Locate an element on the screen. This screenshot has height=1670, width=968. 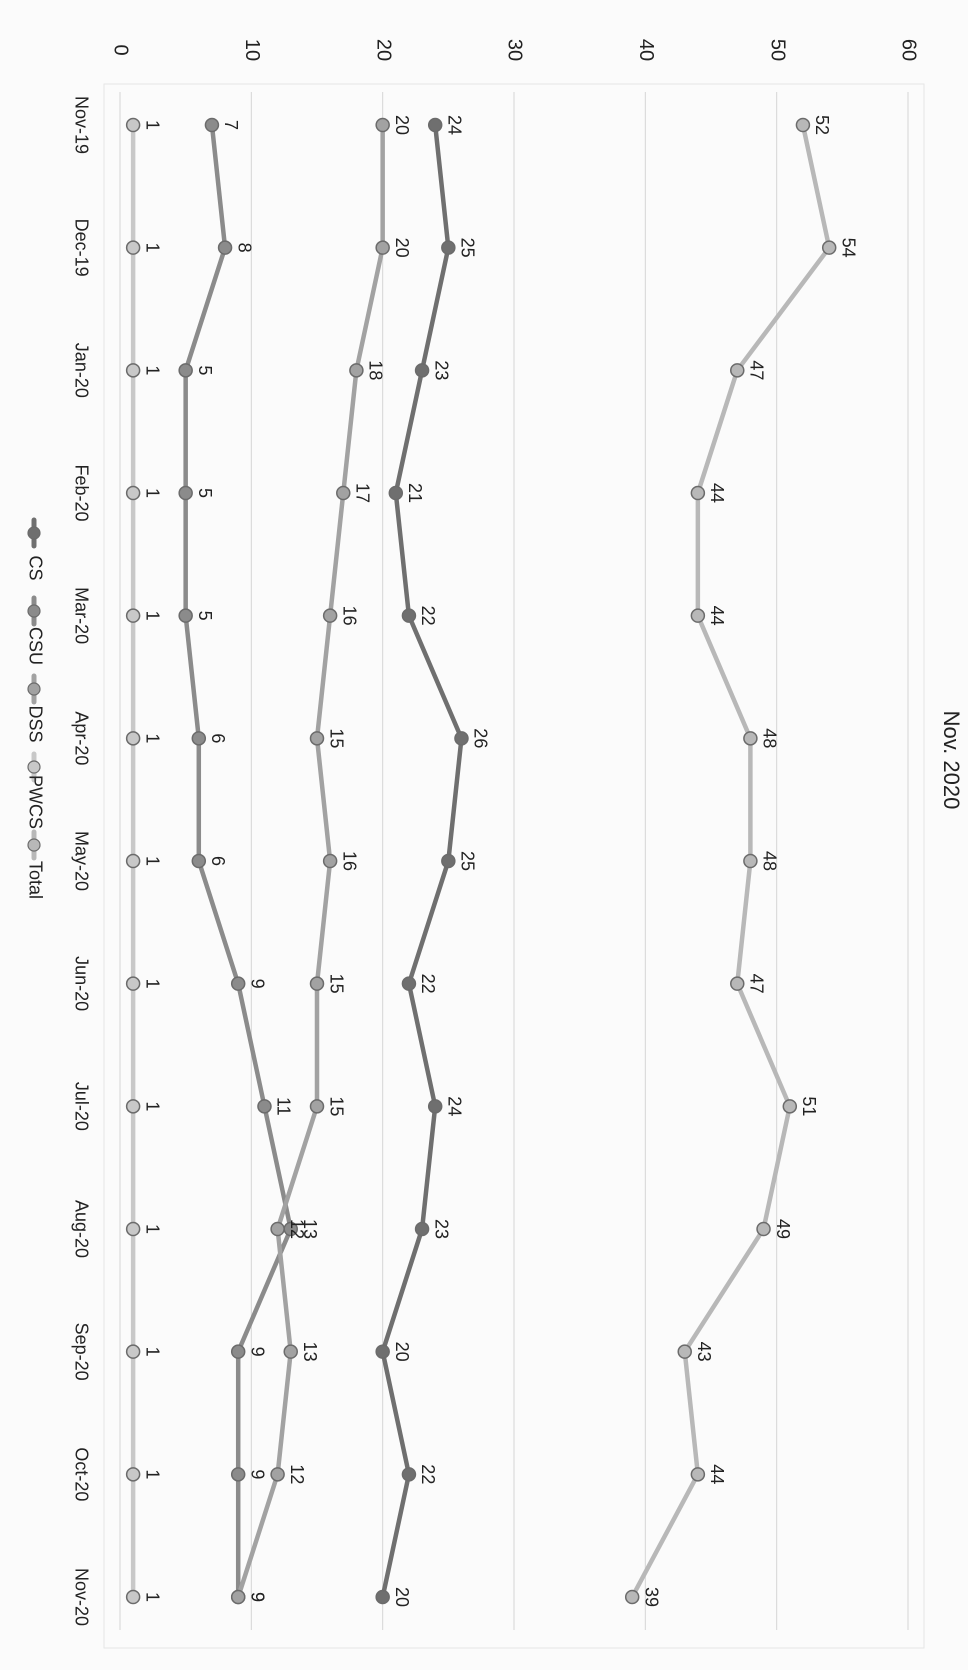
label-cs-9: 24 is located at coordinates (454, 1106).